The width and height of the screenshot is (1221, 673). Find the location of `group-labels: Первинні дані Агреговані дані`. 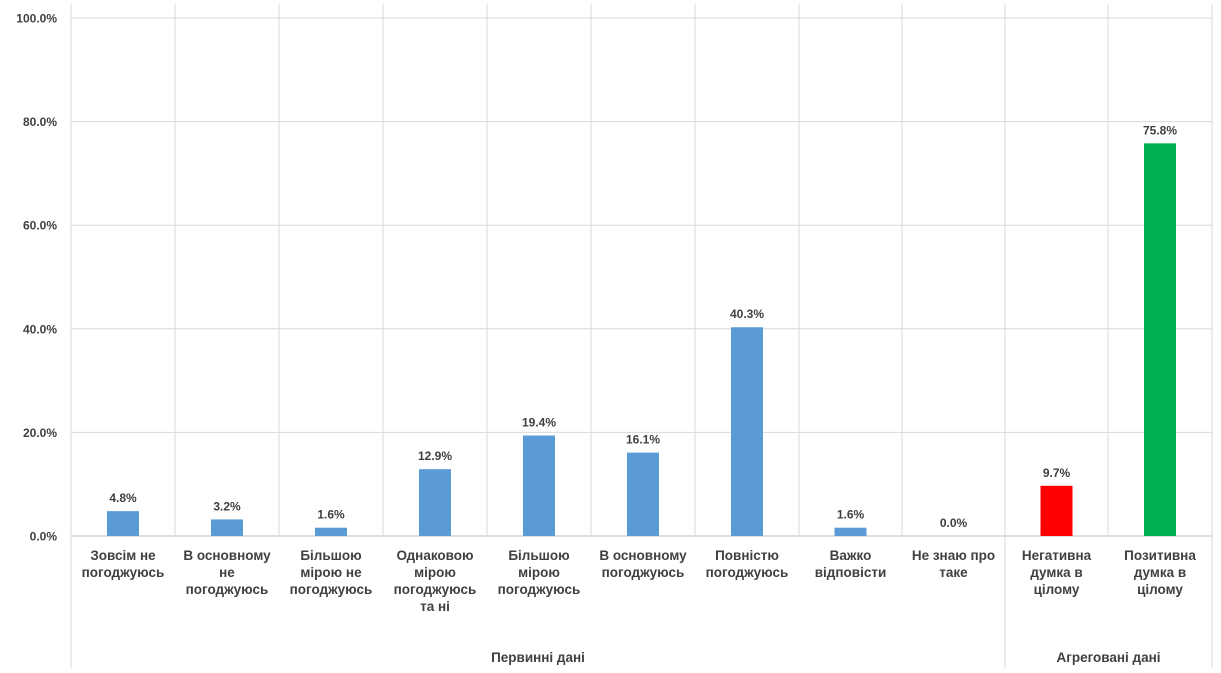

group-labels: Первинні дані Агреговані дані is located at coordinates (825, 657).